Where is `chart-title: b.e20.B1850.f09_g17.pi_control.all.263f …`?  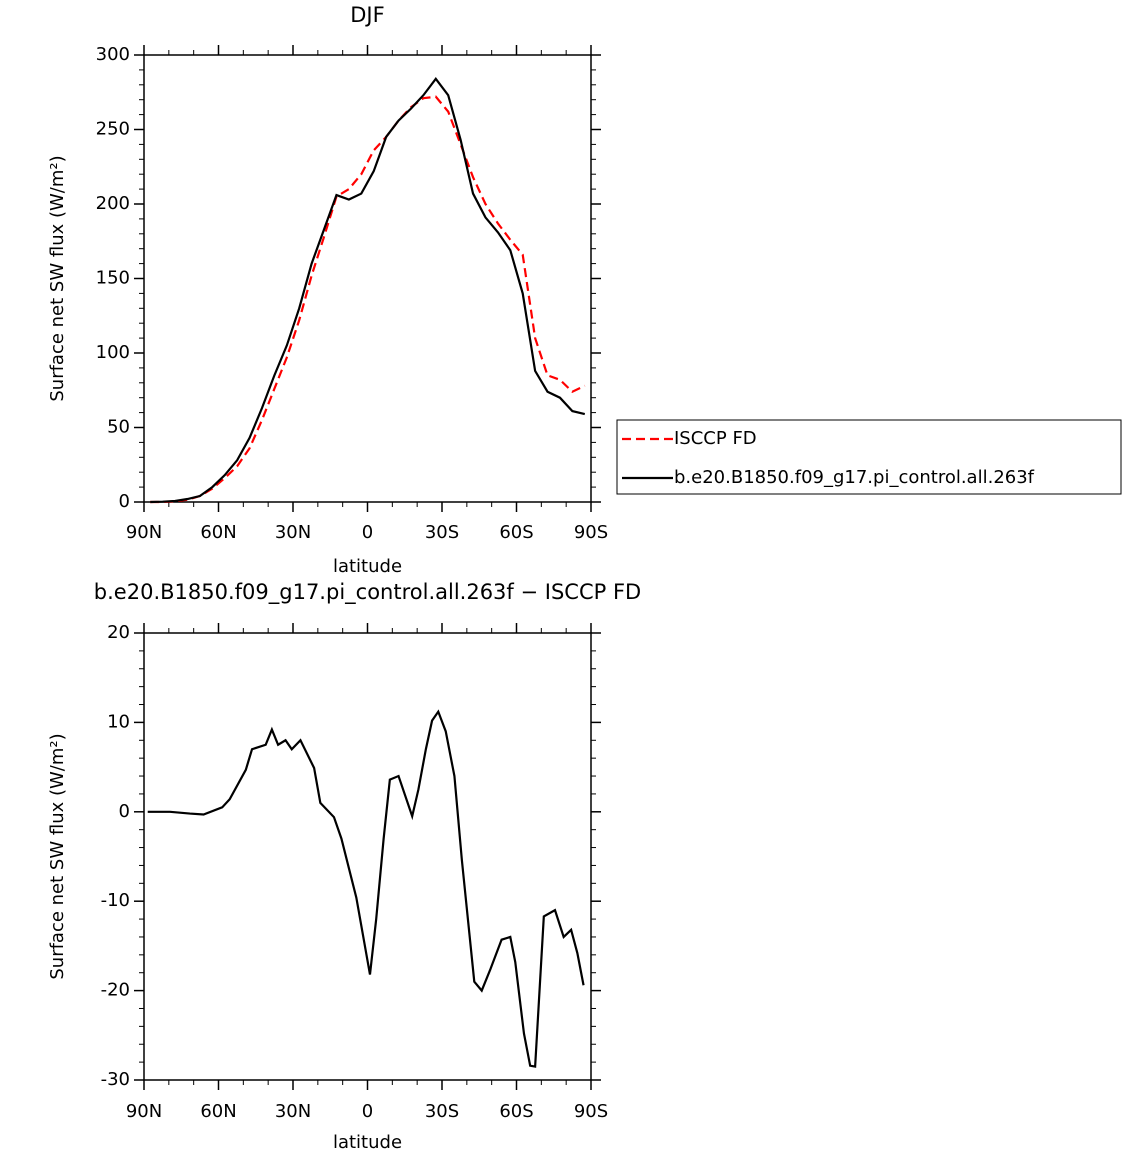
chart-title: b.e20.B1850.f09_g17.pi_control.all.263f … is located at coordinates (367, 592).